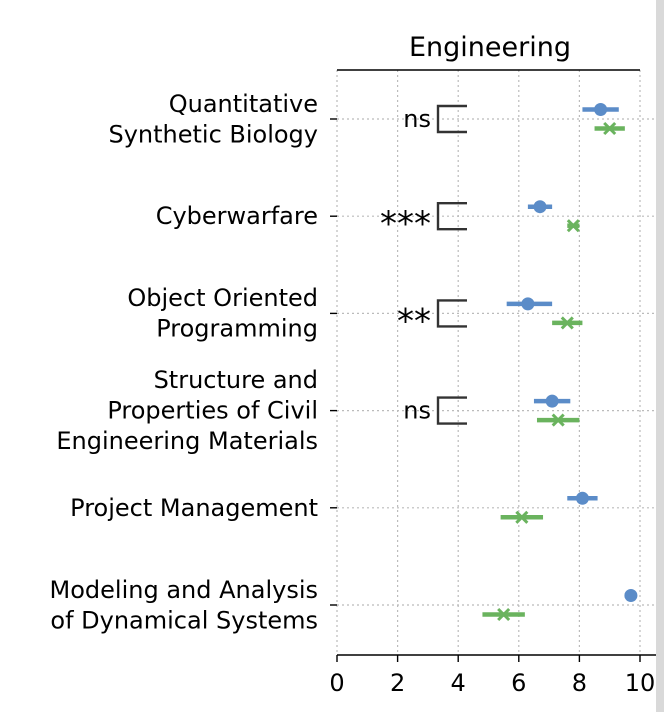 This screenshot has width=664, height=717. Describe the element at coordinates (423, 264) in the screenshot. I see `significance-annotations: ns*****ns` at that location.